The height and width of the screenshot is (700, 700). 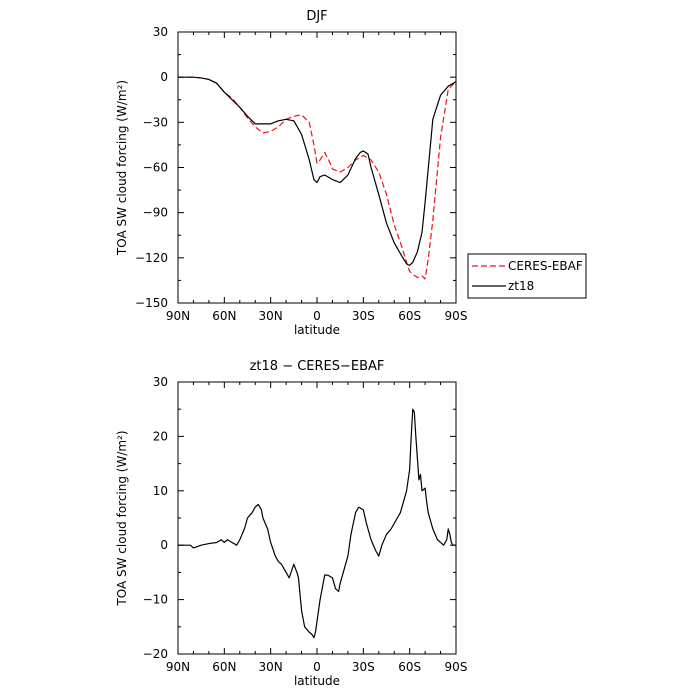 I want to click on legend-label: CERES-EBAF, so click(x=545, y=266).